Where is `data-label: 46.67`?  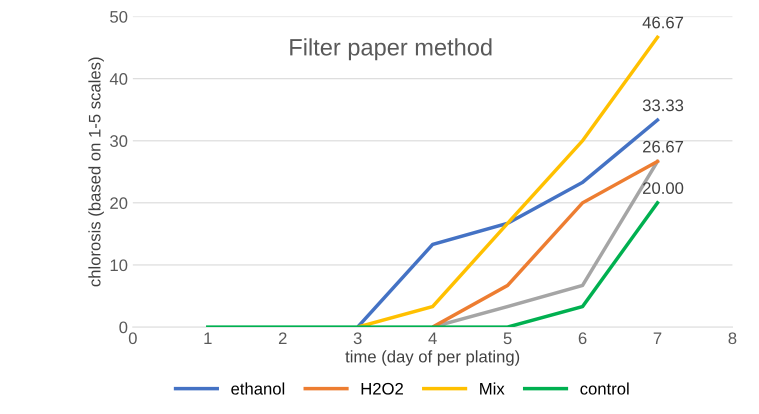 data-label: 46.67 is located at coordinates (663, 22).